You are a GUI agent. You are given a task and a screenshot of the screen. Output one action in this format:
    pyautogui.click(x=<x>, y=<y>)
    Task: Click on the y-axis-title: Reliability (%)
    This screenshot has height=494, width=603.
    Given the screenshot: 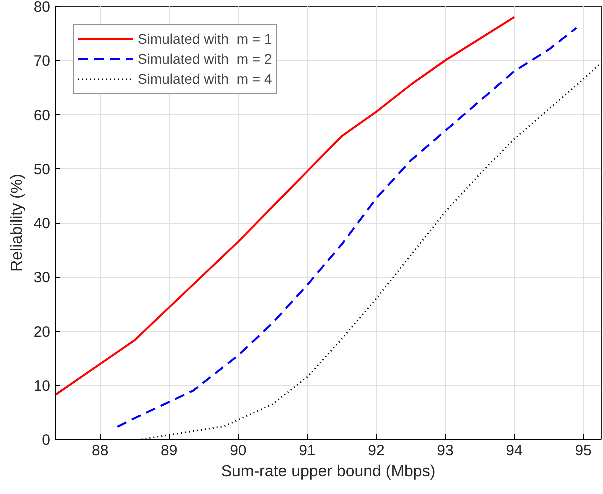 What is the action you would take?
    pyautogui.click(x=17, y=223)
    